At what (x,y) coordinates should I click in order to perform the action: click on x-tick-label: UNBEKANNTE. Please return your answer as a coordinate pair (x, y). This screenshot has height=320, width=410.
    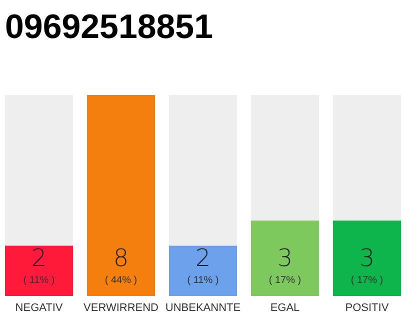
    Looking at the image, I should click on (203, 308).